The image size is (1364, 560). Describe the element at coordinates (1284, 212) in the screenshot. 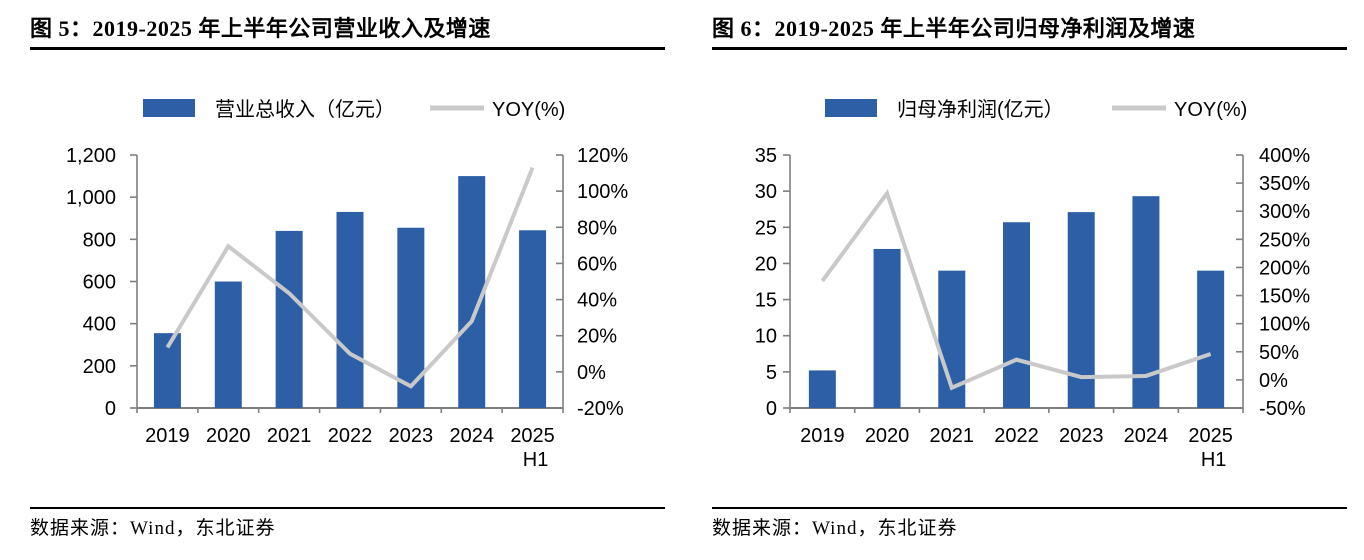

I see `right-axis-label: 300%` at that location.